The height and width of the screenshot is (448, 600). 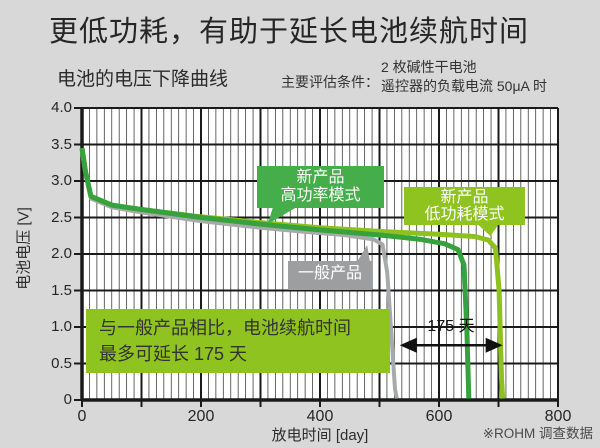 What do you see at coordinates (451, 326) in the screenshot?
I see `days-gap-label: 175 天` at bounding box center [451, 326].